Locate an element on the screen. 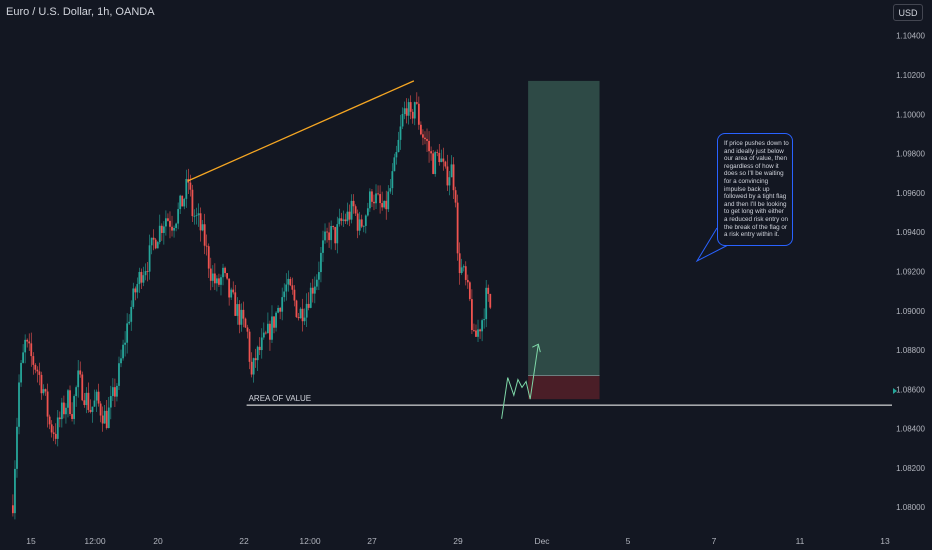 This screenshot has width=932, height=550. x-tick-label: 13 is located at coordinates (885, 541).